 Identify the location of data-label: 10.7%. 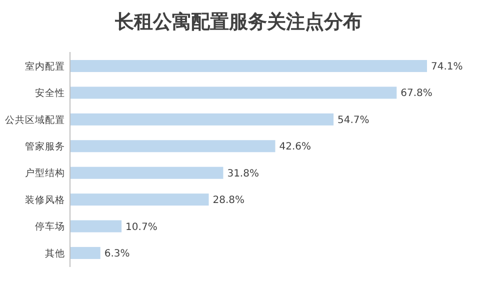
(142, 227).